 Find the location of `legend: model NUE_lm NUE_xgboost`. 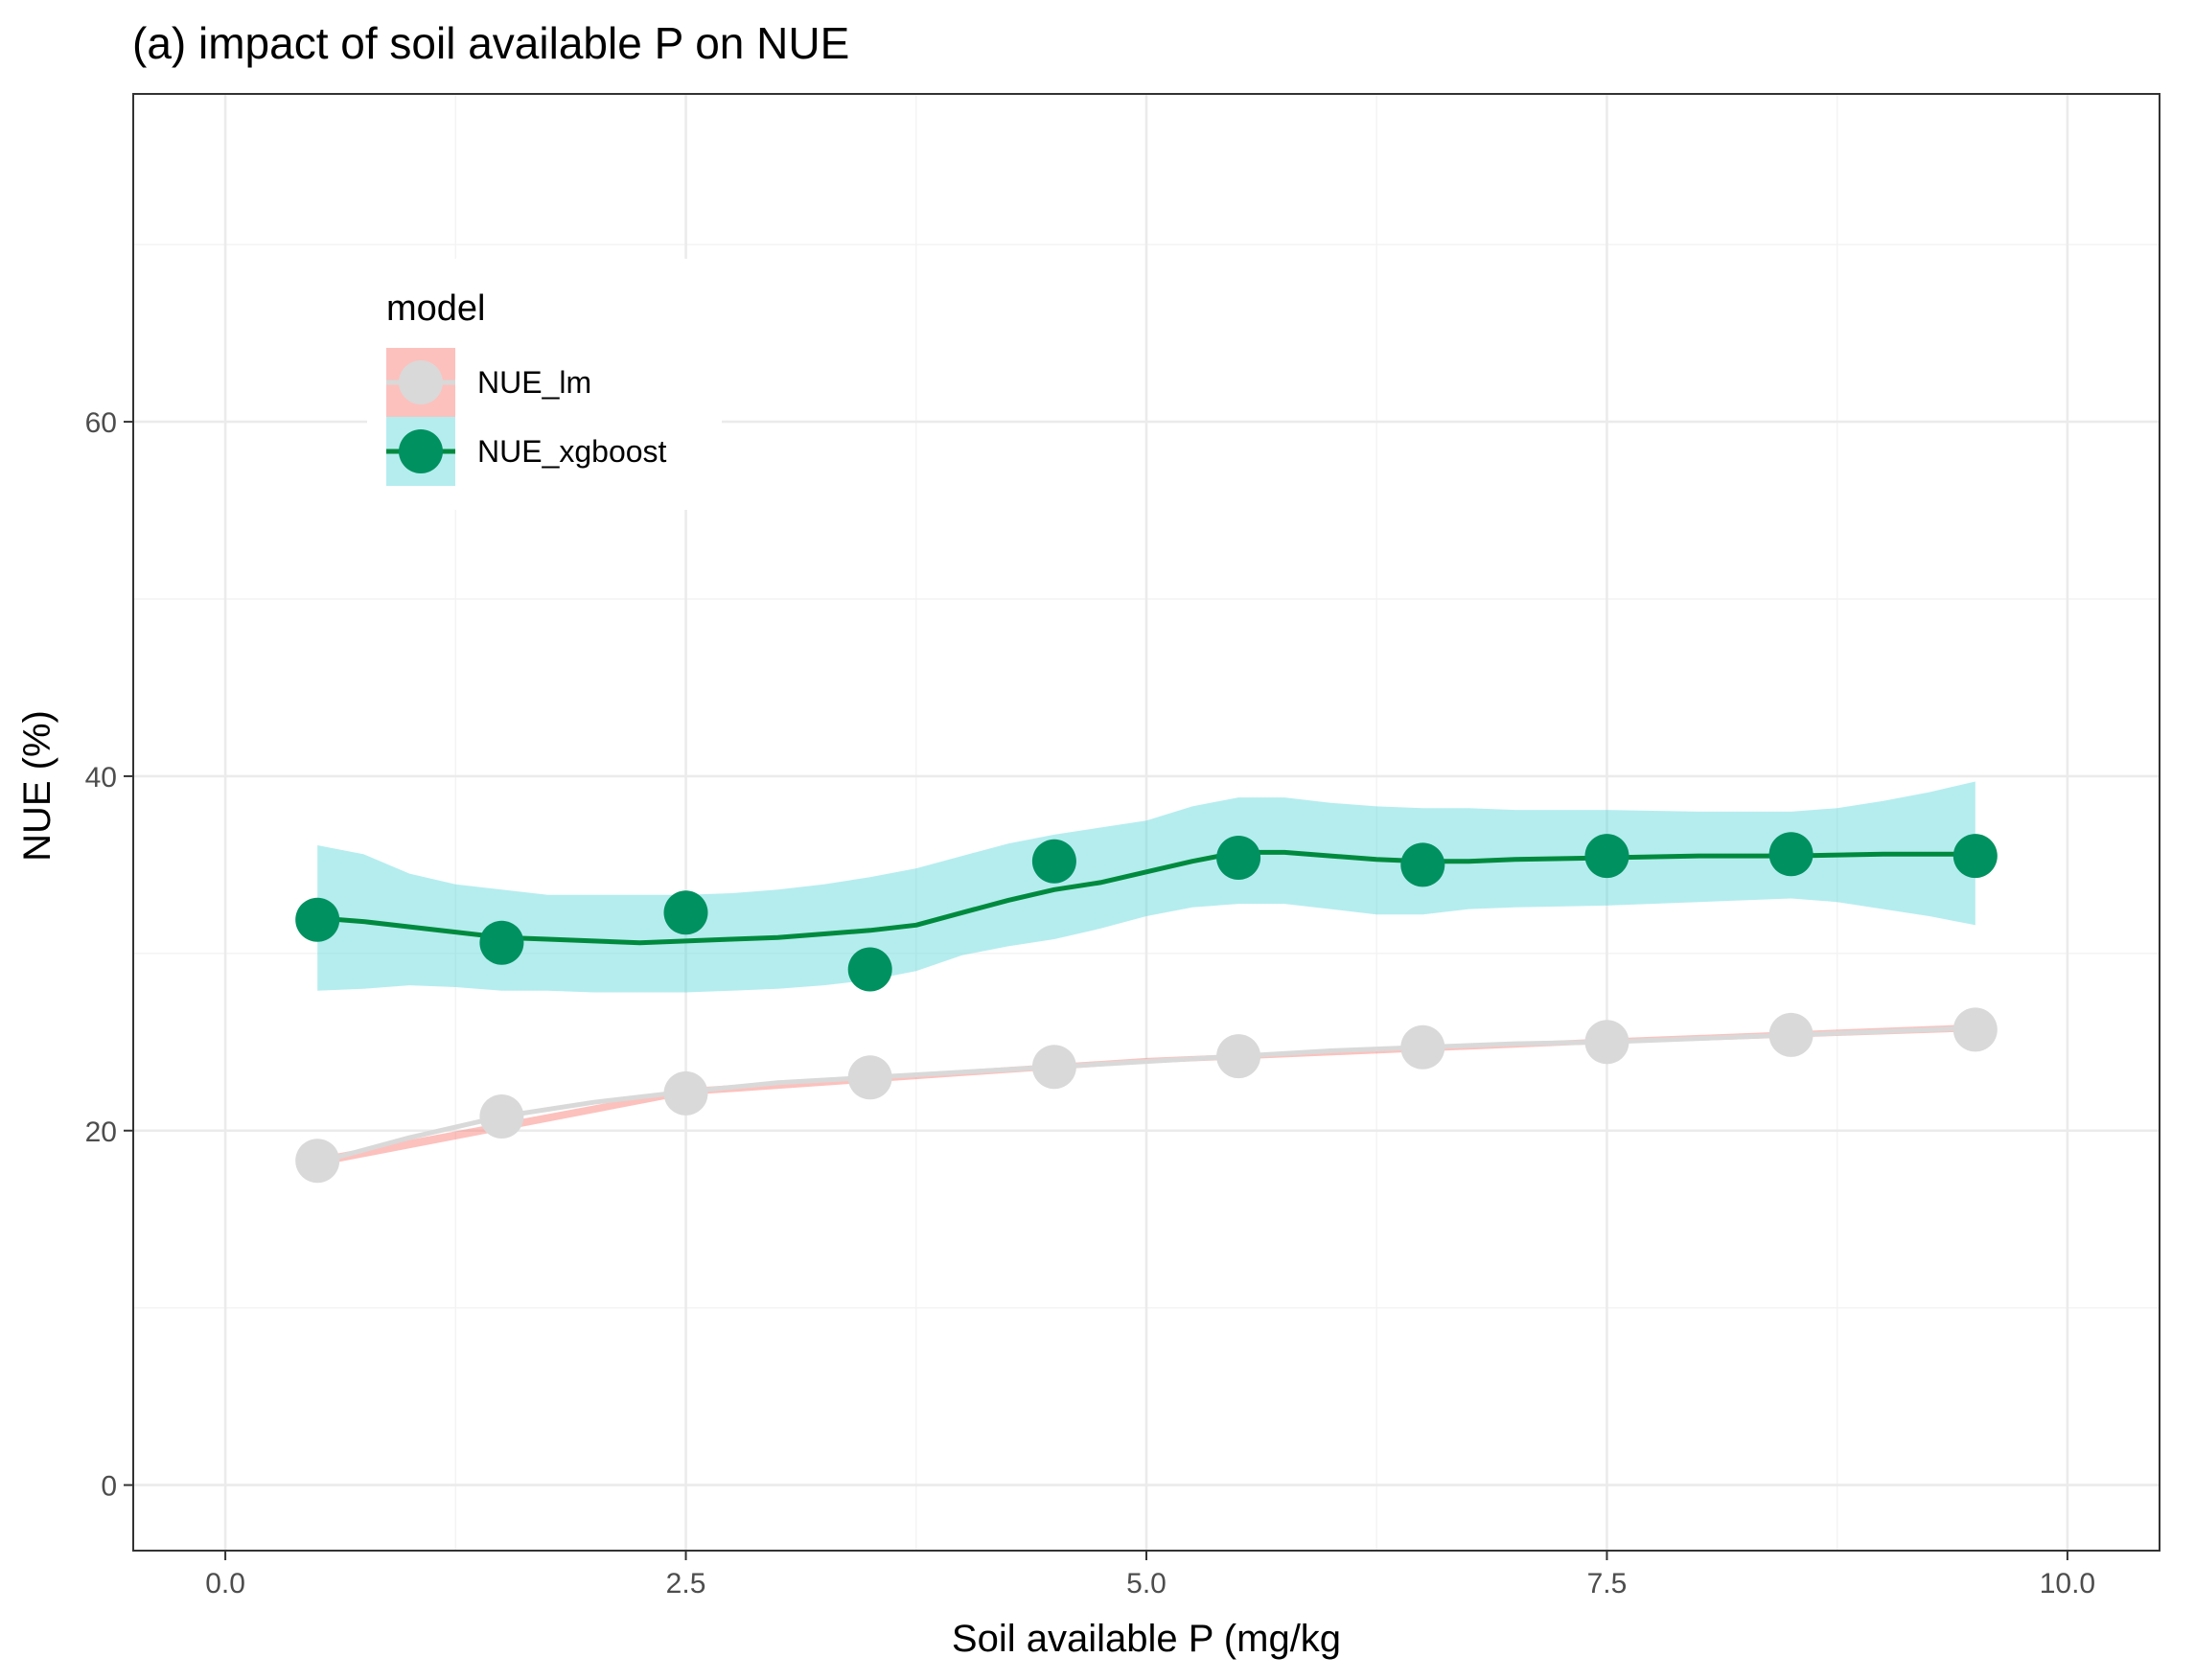

legend: model NUE_lm NUE_xgboost is located at coordinates (545, 385).